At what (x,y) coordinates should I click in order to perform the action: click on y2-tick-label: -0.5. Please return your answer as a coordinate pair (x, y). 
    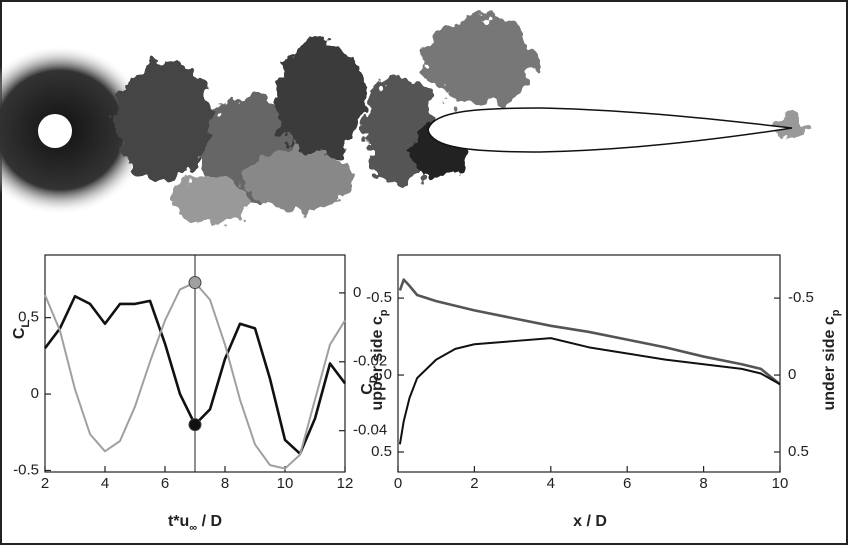
    Looking at the image, I should click on (801, 297).